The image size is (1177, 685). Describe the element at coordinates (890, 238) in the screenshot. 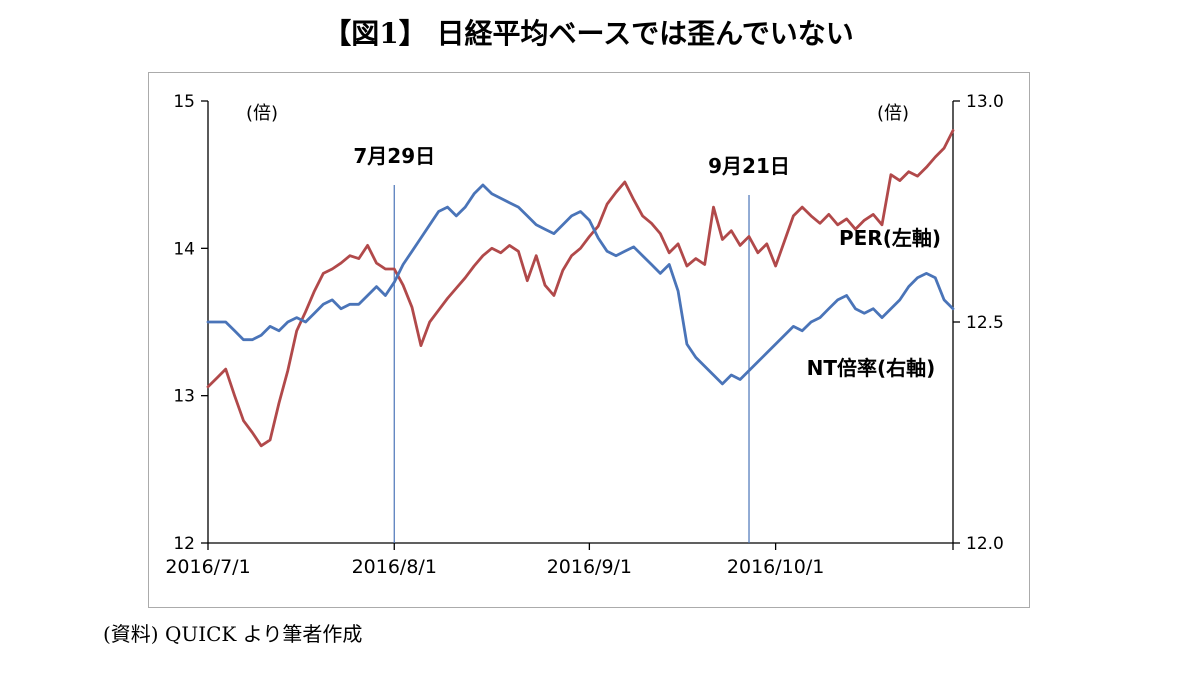

I see `series-label-left: PER(左軸)` at that location.